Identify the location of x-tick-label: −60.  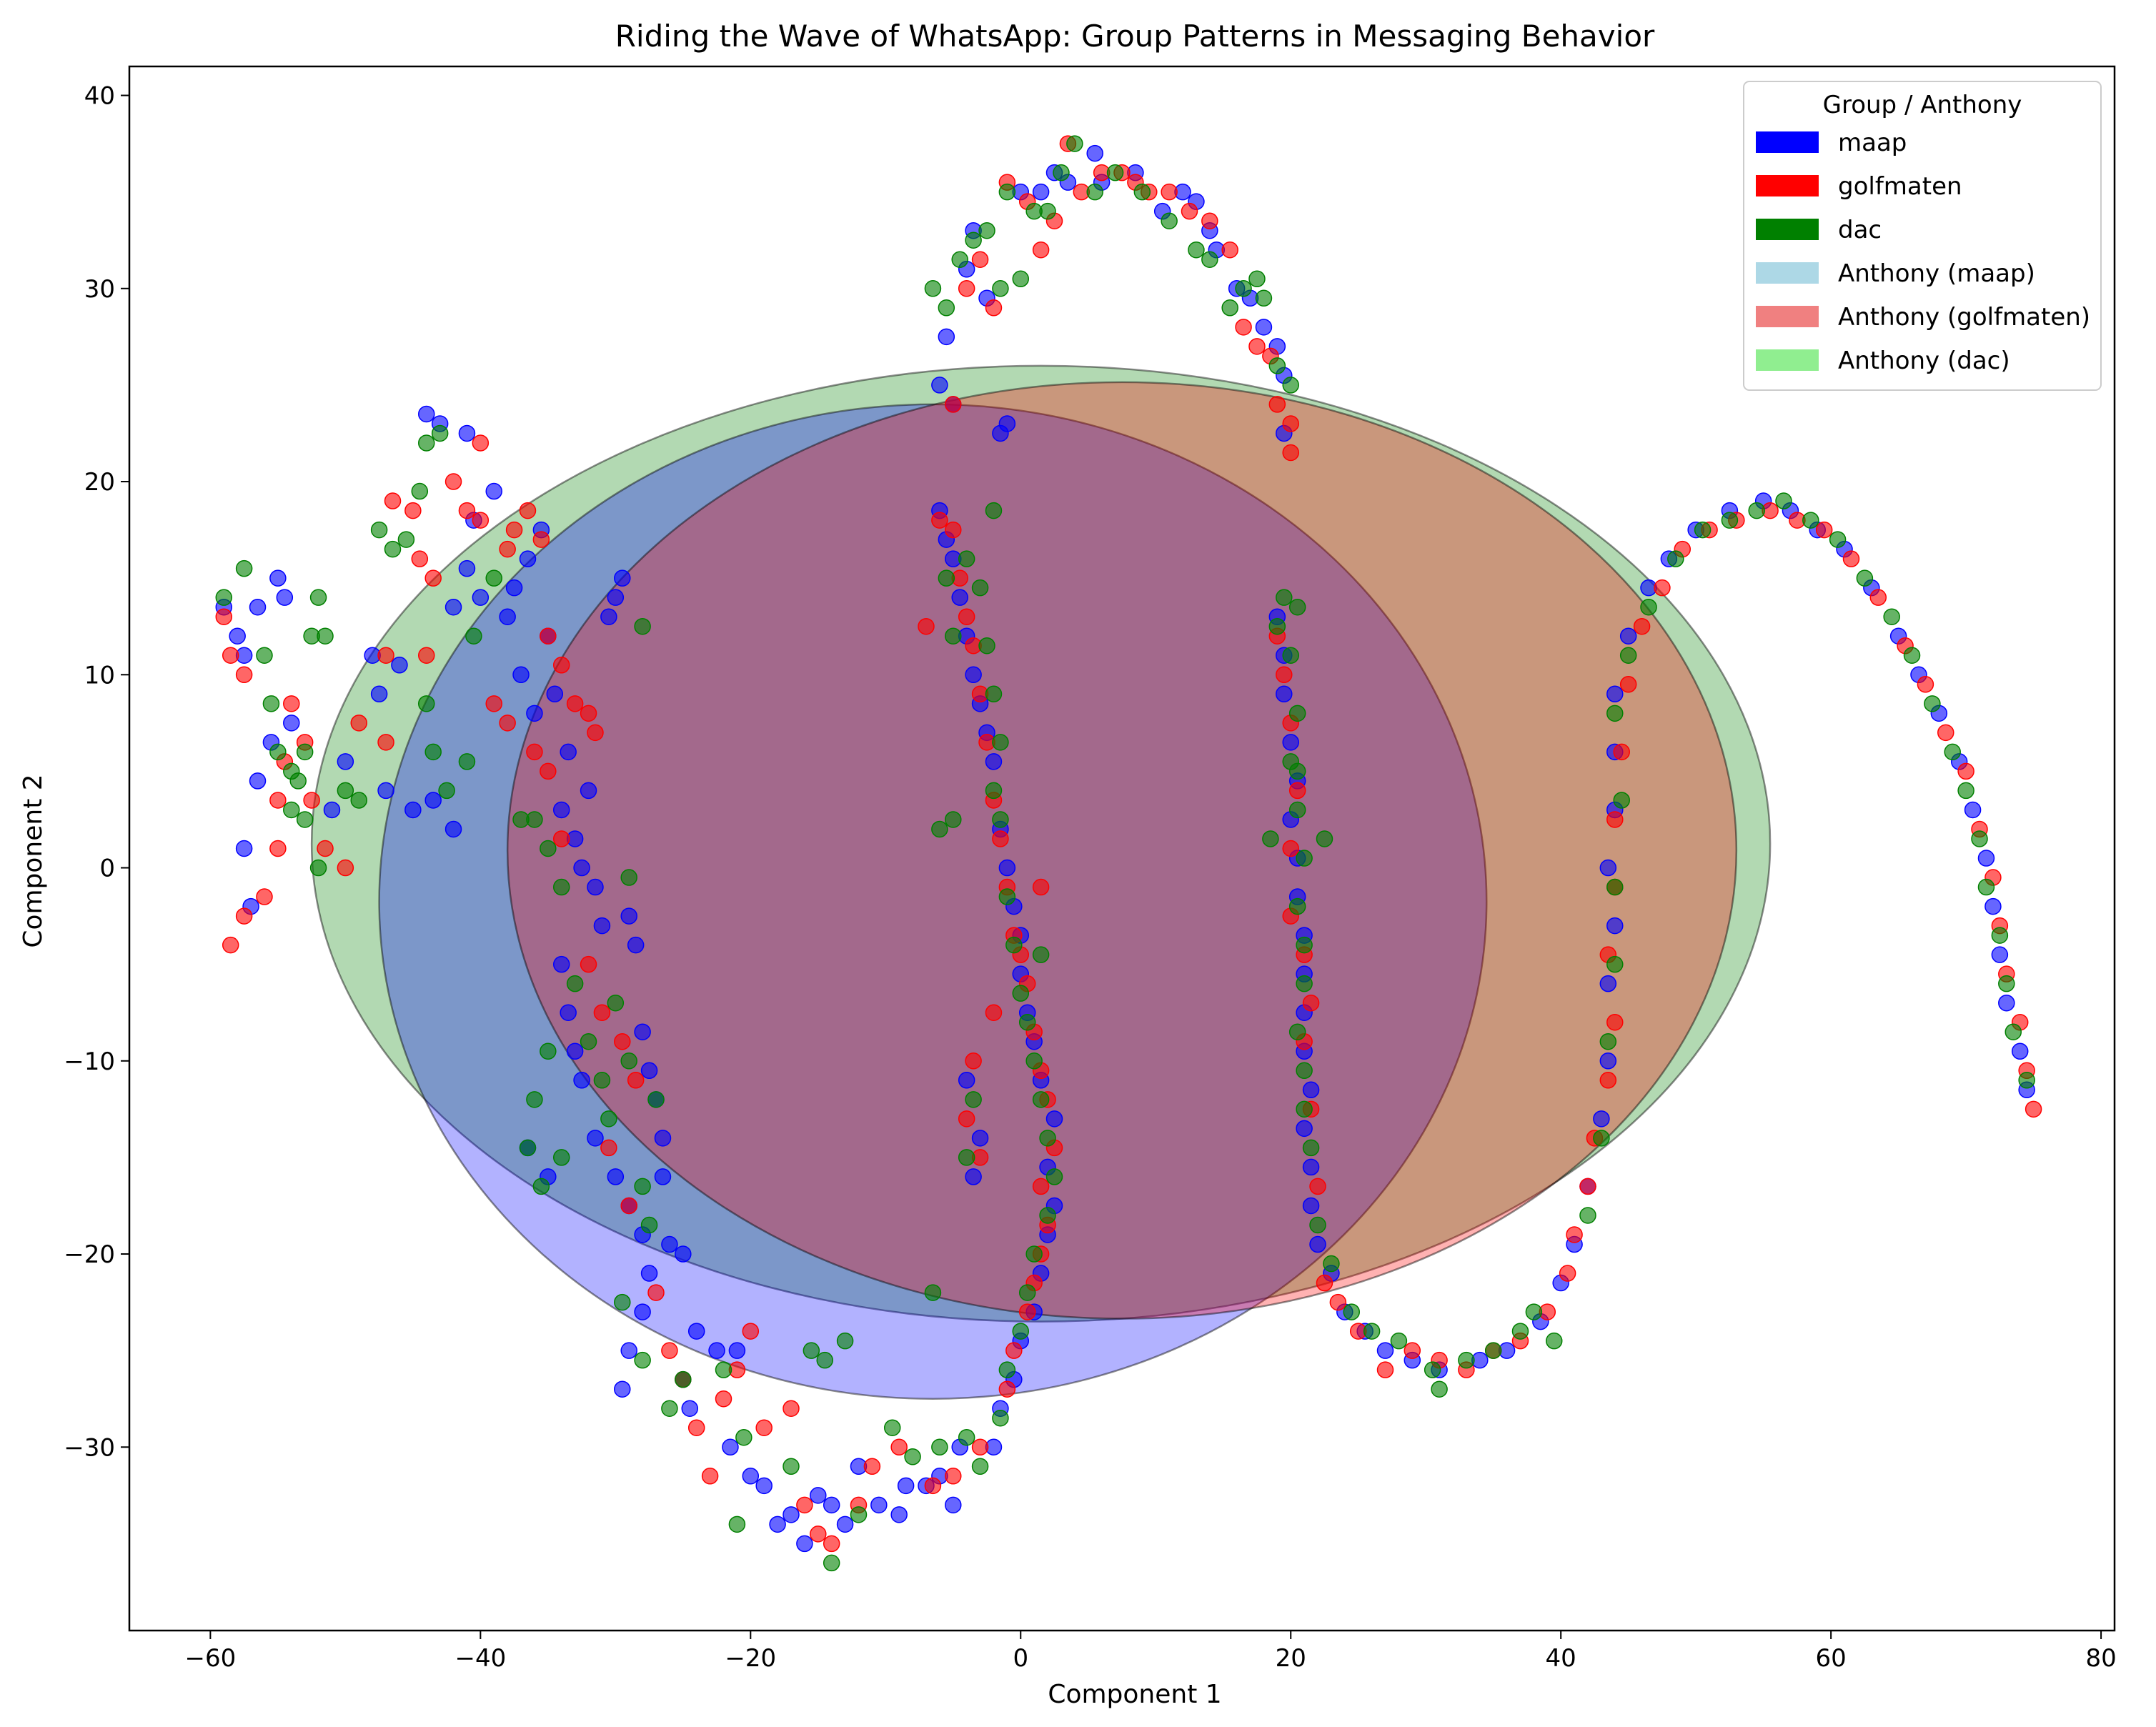
(211, 1658).